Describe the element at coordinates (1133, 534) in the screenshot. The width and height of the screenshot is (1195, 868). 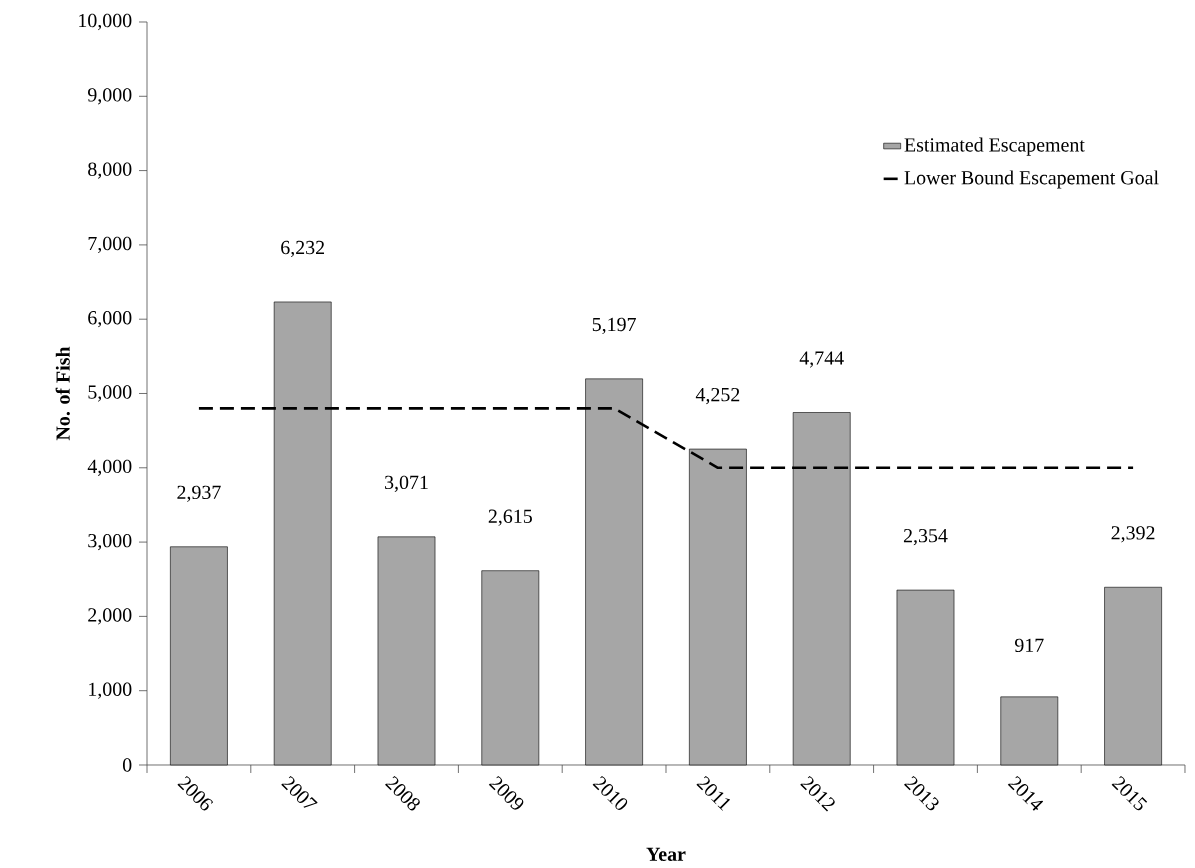
I see `data-label: 2,392` at that location.